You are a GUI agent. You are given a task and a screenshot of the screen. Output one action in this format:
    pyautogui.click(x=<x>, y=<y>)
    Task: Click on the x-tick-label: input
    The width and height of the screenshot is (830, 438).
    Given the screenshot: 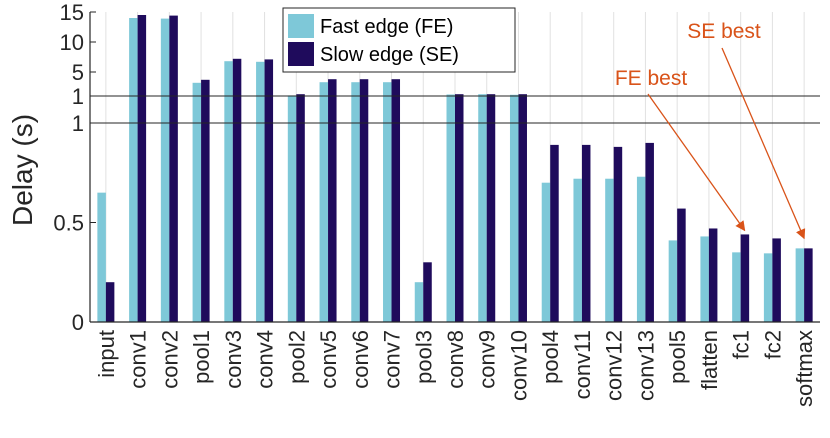 What is the action you would take?
    pyautogui.click(x=106, y=354)
    